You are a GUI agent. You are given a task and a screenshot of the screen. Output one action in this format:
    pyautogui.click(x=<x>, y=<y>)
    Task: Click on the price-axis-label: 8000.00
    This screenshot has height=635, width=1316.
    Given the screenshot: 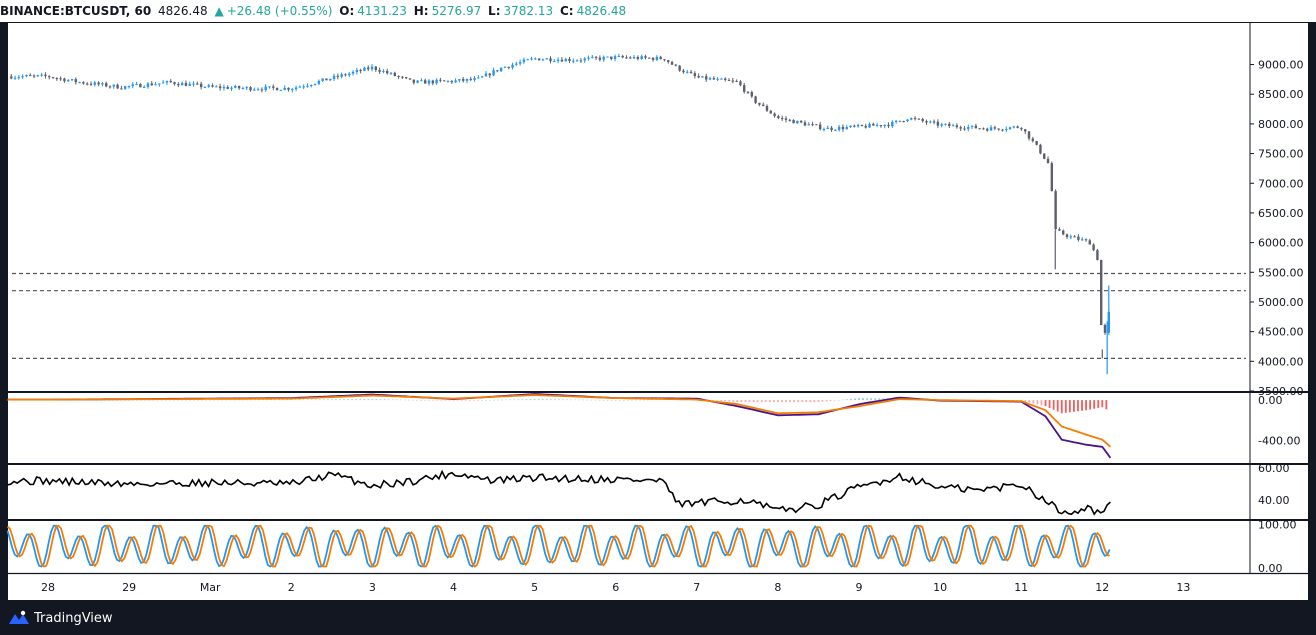 What is the action you would take?
    pyautogui.click(x=1281, y=124)
    